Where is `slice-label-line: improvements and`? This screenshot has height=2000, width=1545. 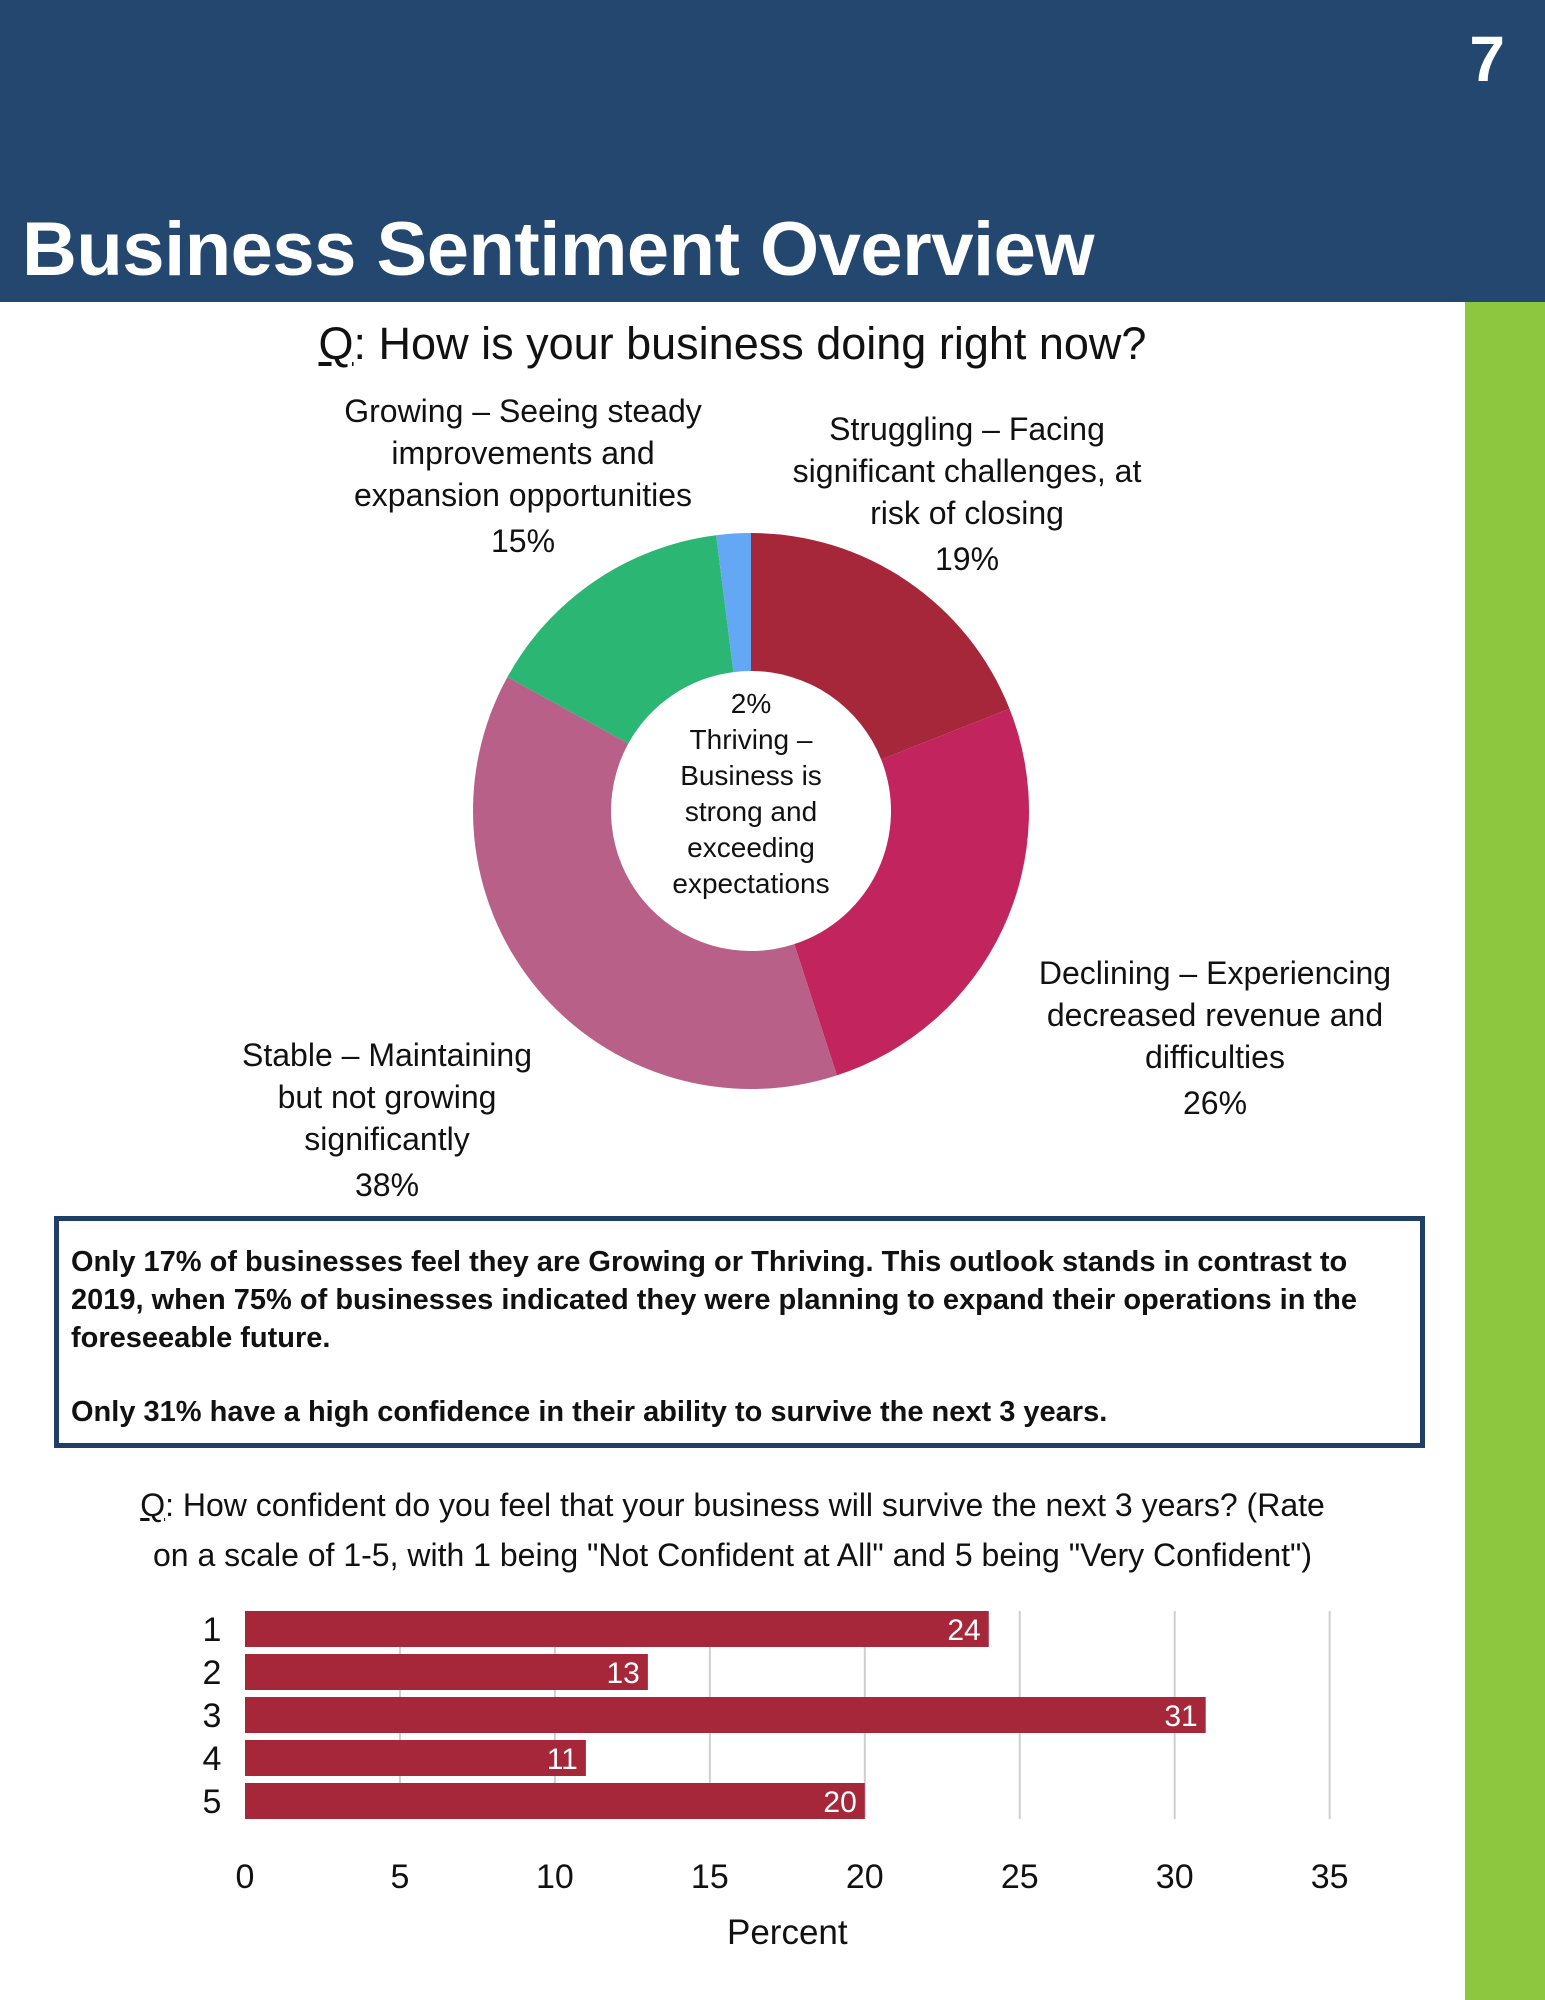 slice-label-line: improvements and is located at coordinates (523, 453).